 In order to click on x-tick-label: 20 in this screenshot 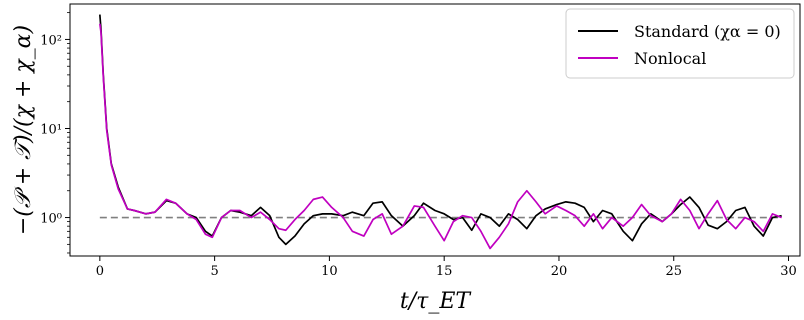, I will do `click(559, 271)`.